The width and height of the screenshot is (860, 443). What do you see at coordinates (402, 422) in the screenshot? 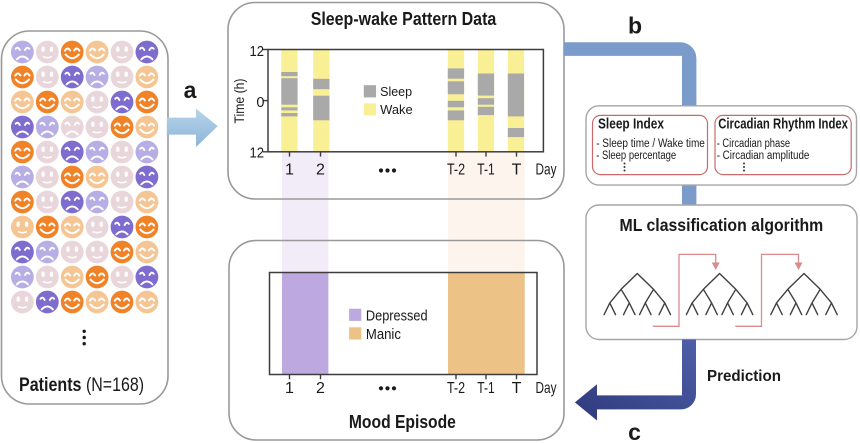
I see `svg-text: Mood Episode` at bounding box center [402, 422].